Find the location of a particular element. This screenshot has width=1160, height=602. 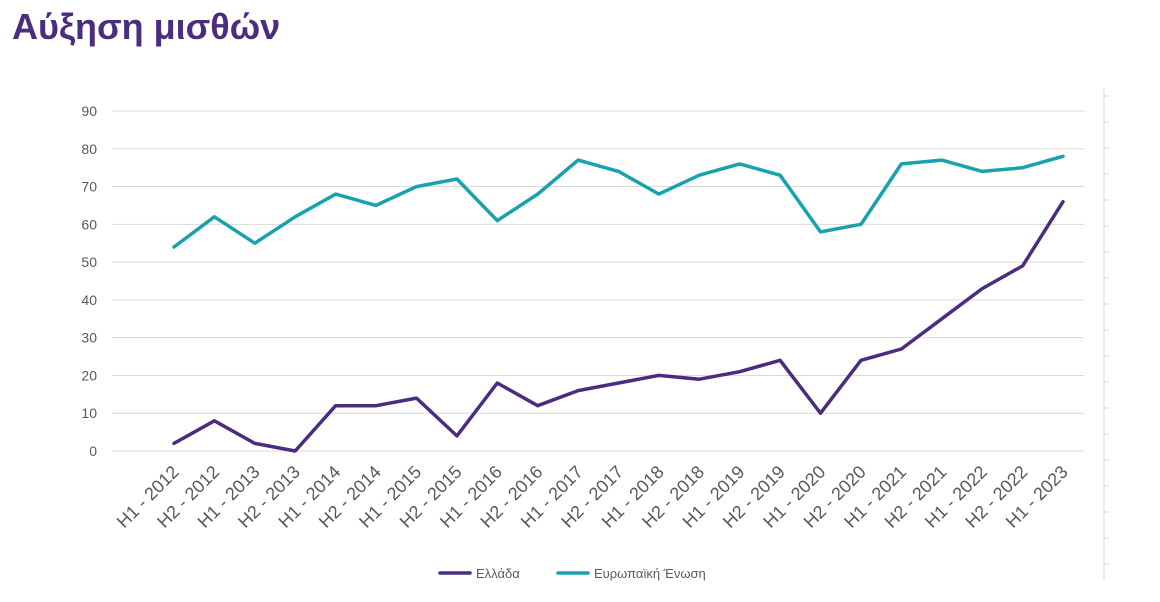

y-tick-label: 50 is located at coordinates (89, 262).